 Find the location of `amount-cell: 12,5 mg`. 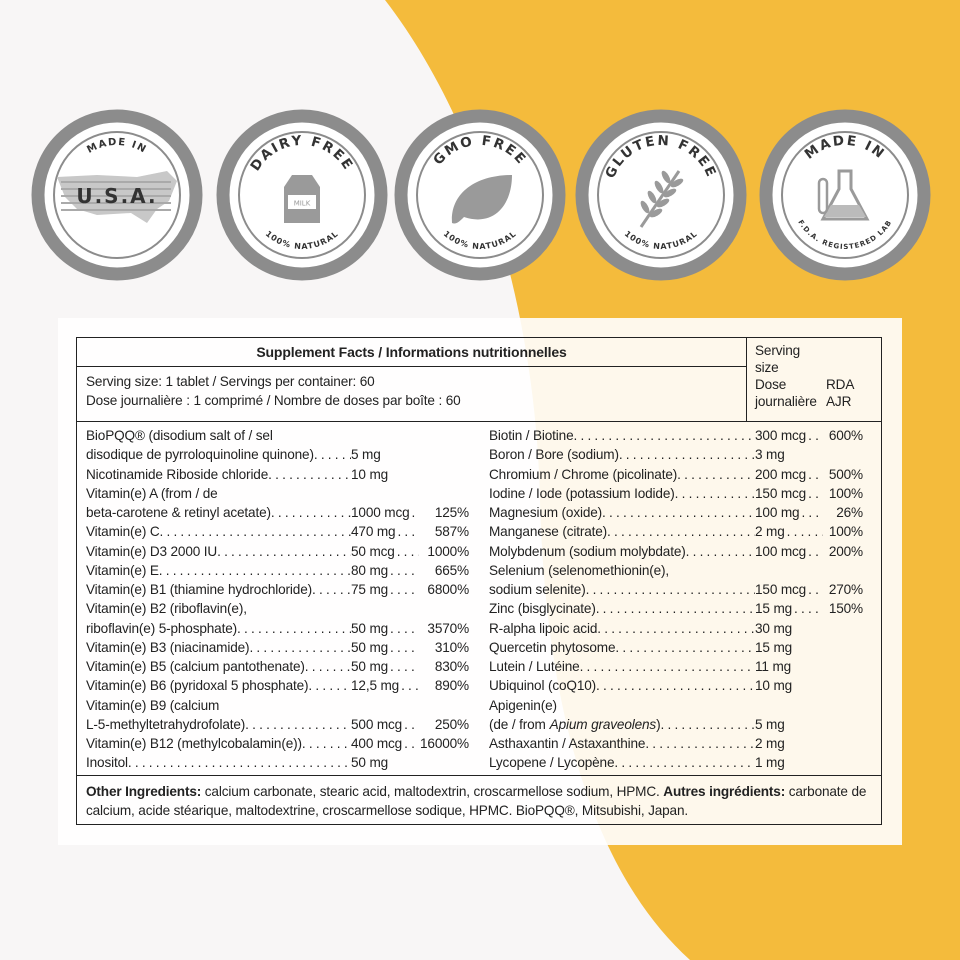

amount-cell: 12,5 mg is located at coordinates (385, 685).